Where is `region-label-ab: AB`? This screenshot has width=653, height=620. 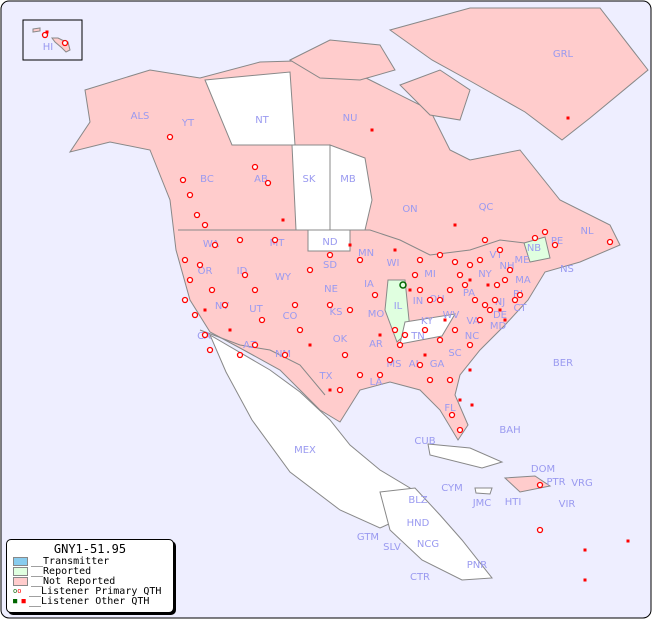
region-label-ab: AB is located at coordinates (261, 179).